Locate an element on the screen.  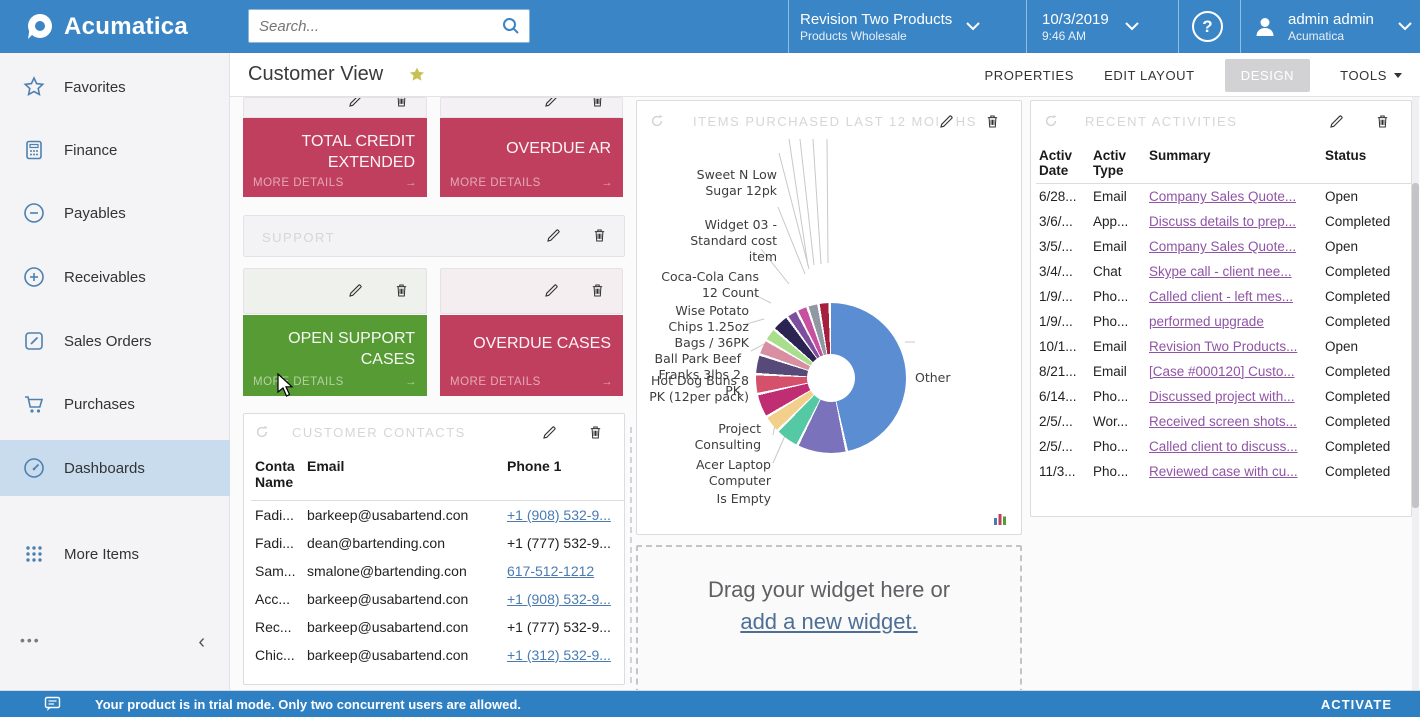
sidebar-item-purchases: Purchases is located at coordinates (115, 404).